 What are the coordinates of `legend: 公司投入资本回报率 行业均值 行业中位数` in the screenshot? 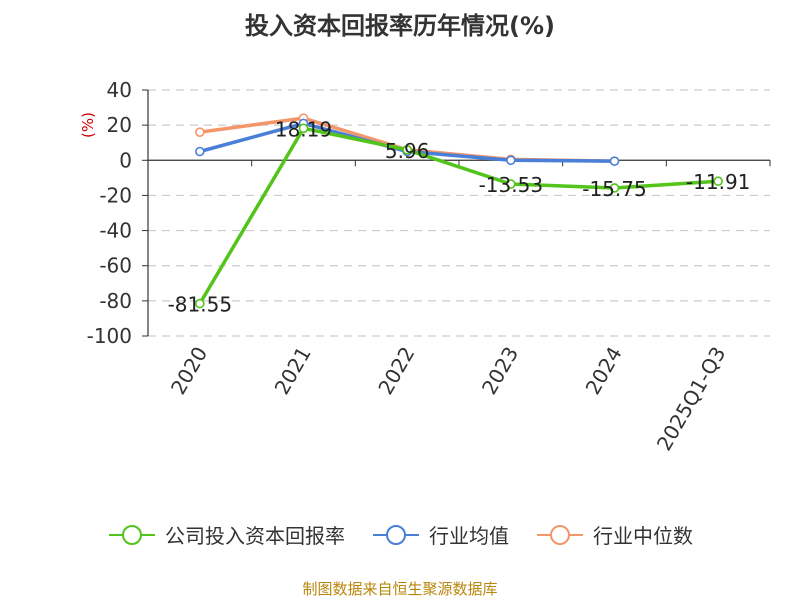 It's located at (400, 534).